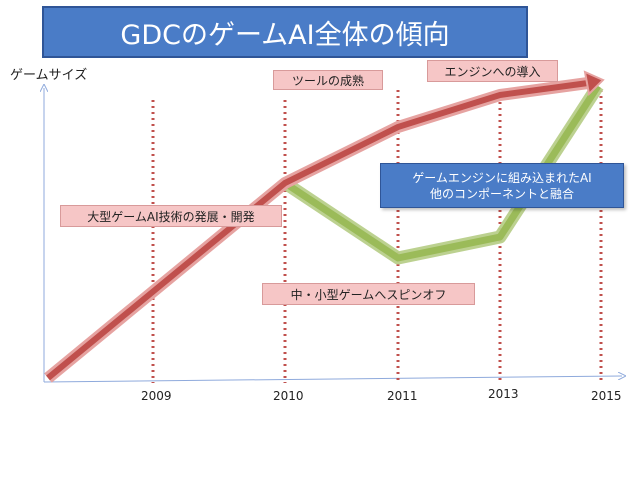 The height and width of the screenshot is (479, 638). I want to click on label-engine-integration-line2: 他のコンポーネントと融合, so click(501, 193).